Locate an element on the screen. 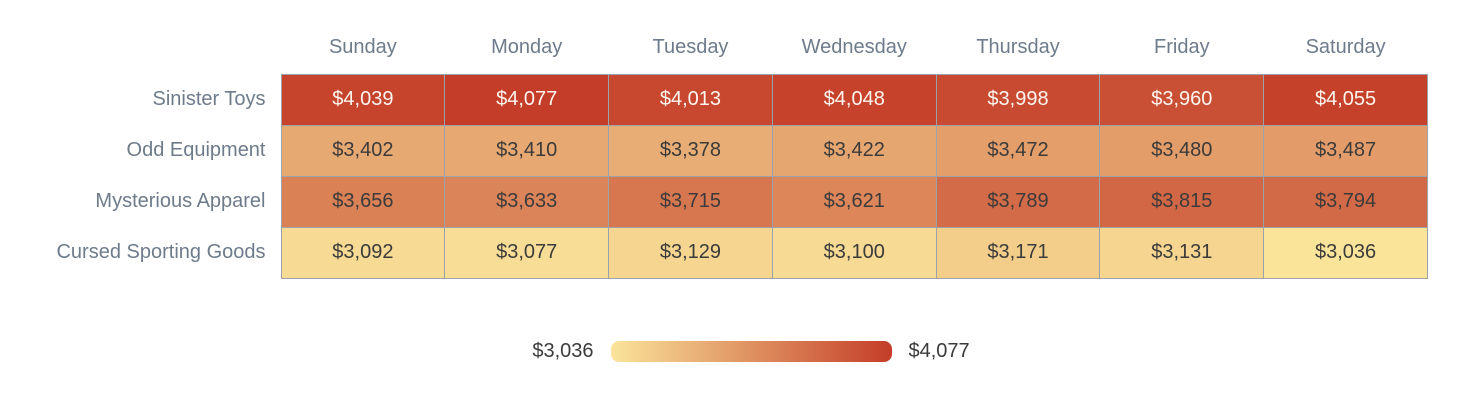  heatmap-cell: $3,036 is located at coordinates (1345, 252).